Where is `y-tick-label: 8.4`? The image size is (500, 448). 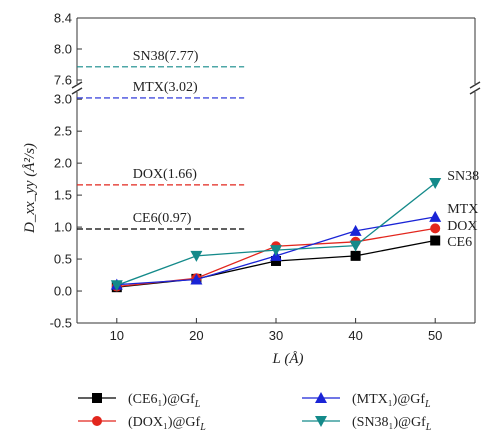 y-tick-label: 8.4 is located at coordinates (63, 18).